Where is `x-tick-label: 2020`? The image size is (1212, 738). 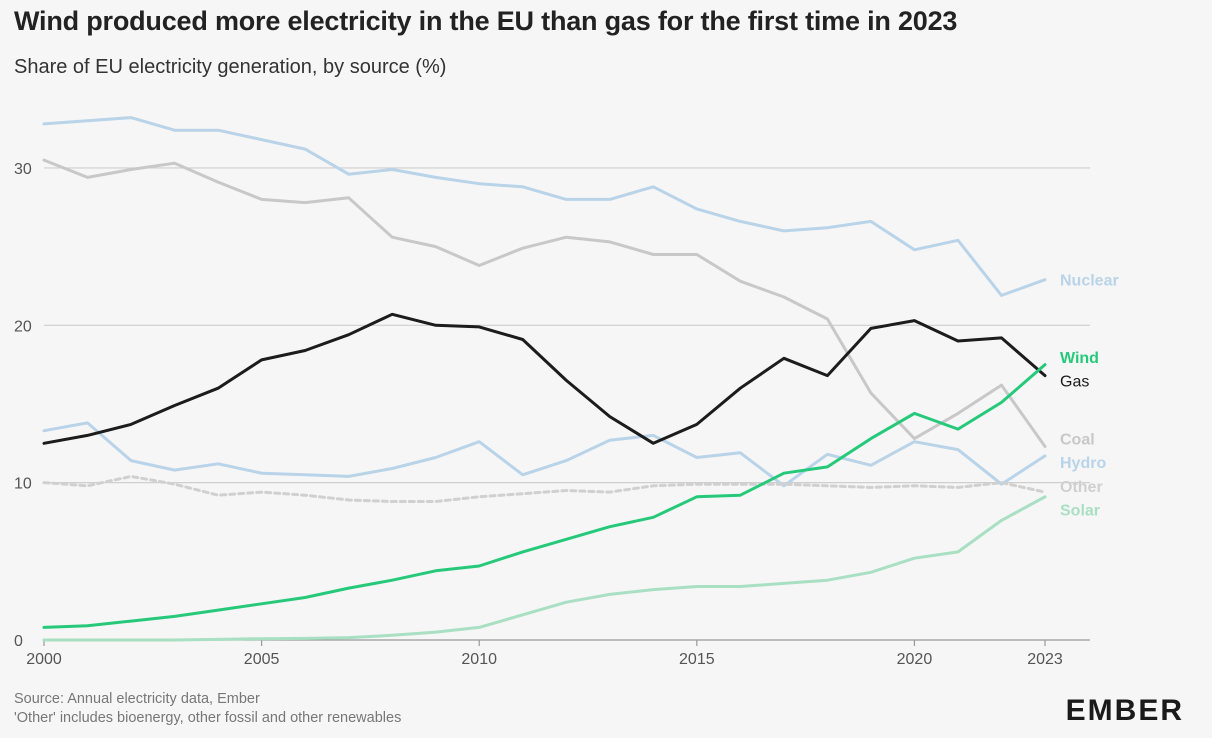 x-tick-label: 2020 is located at coordinates (915, 659).